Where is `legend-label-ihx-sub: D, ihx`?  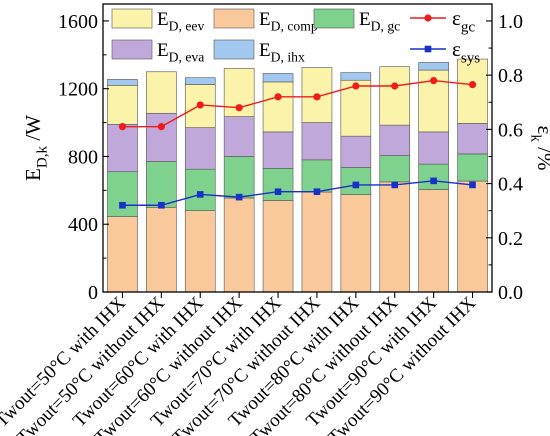
legend-label-ihx-sub: D, ihx is located at coordinates (288, 57).